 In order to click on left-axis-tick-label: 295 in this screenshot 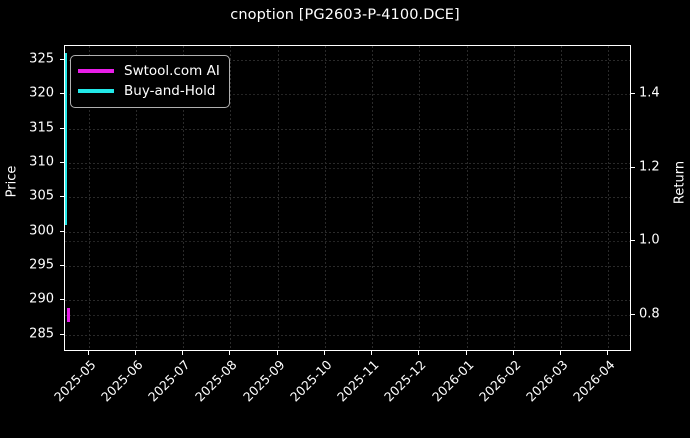, I will do `click(41, 265)`.